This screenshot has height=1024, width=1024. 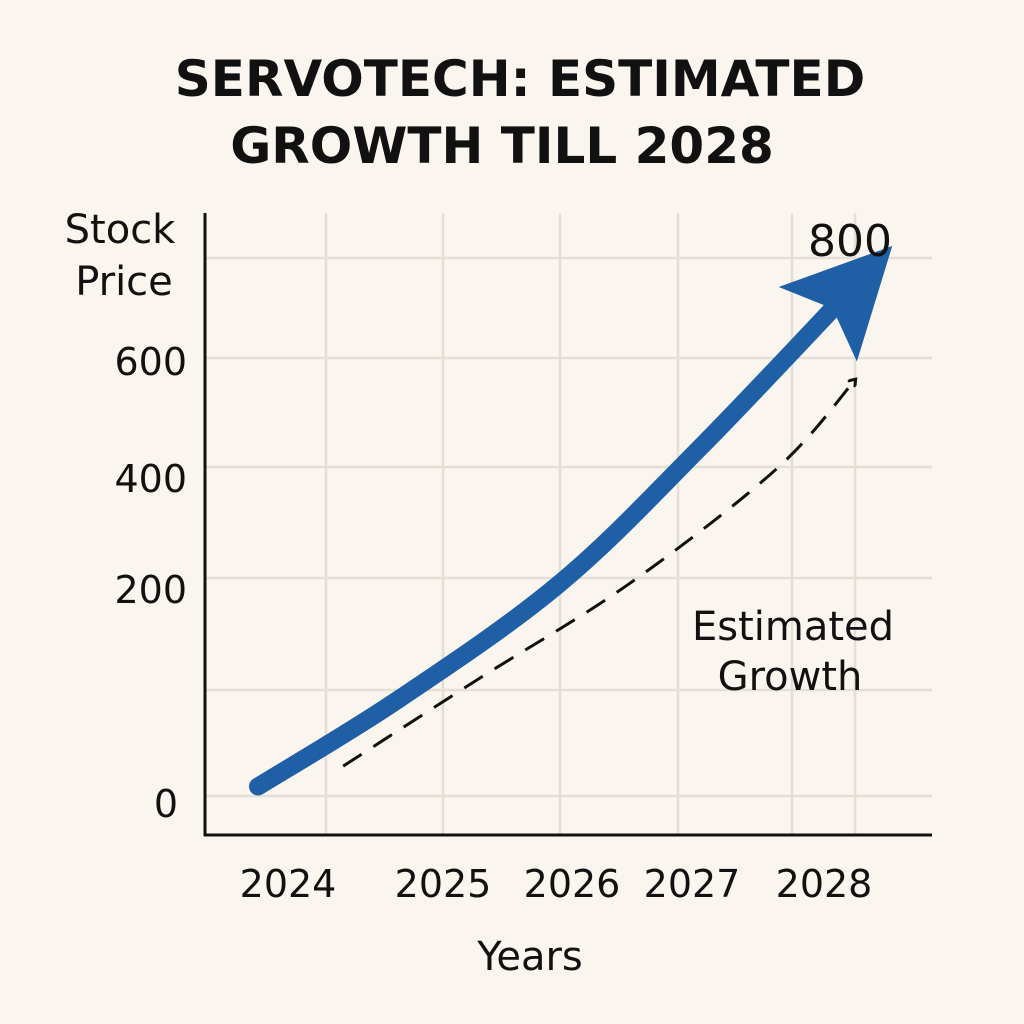 I want to click on y-tick-label-200: 200, so click(x=150, y=590).